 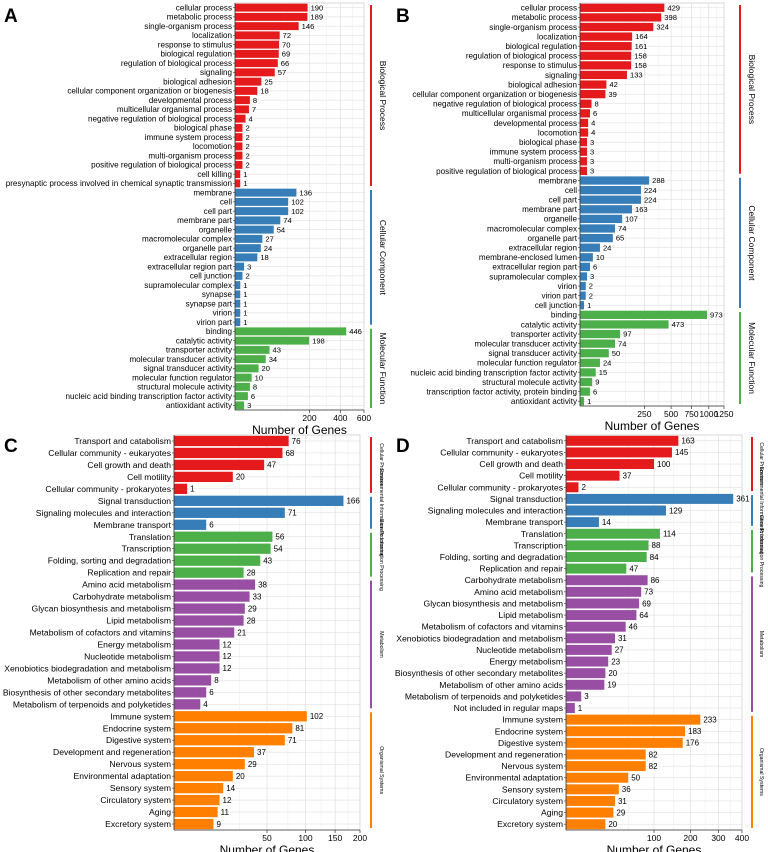 What do you see at coordinates (251, 572) in the screenshot?
I see `value-label: 28` at bounding box center [251, 572].